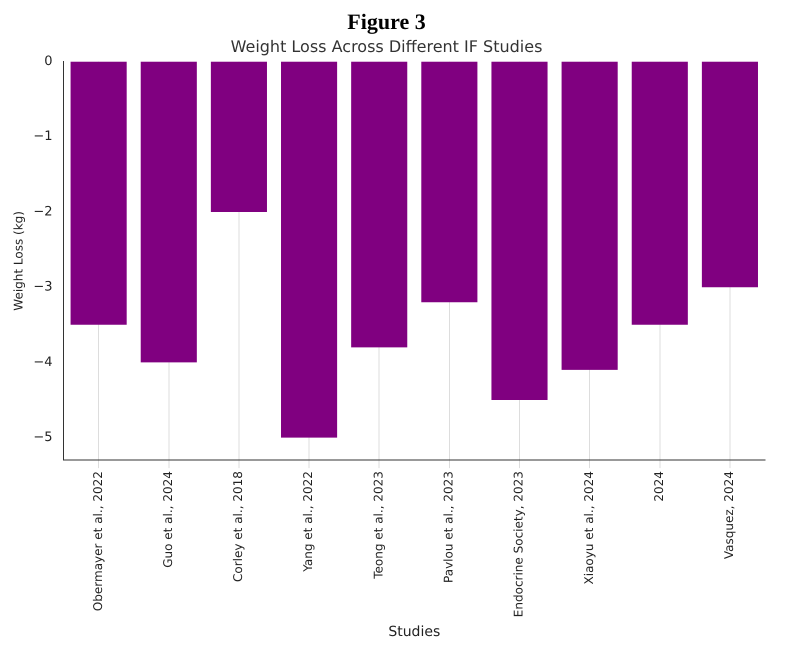 Image resolution: width=793 pixels, height=653 pixels. Describe the element at coordinates (43, 212) in the screenshot. I see `y-tick-label: −2` at that location.